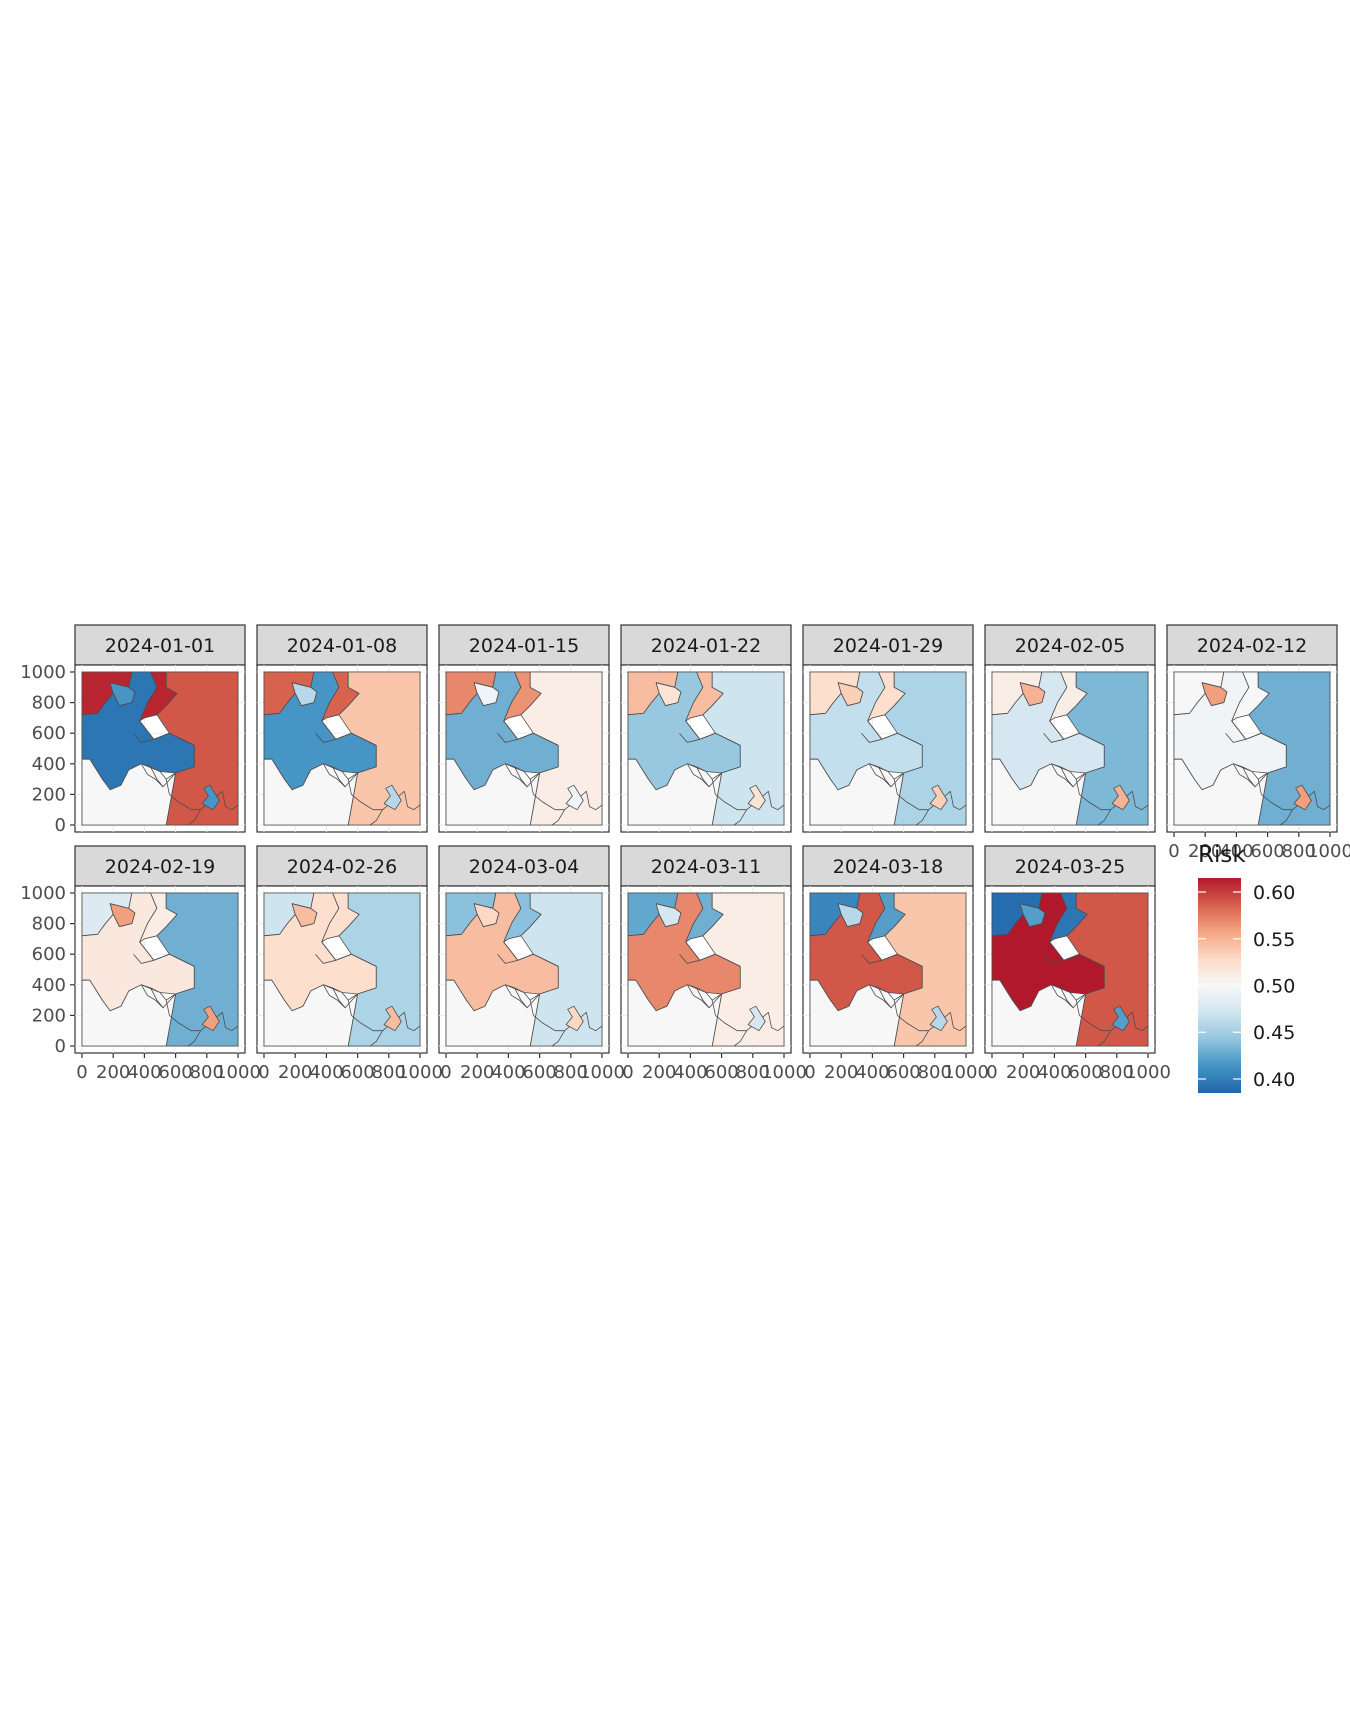 This screenshot has height=1710, width=1350. What do you see at coordinates (60, 1046) in the screenshot?
I see `y-tick-label: 0` at bounding box center [60, 1046].